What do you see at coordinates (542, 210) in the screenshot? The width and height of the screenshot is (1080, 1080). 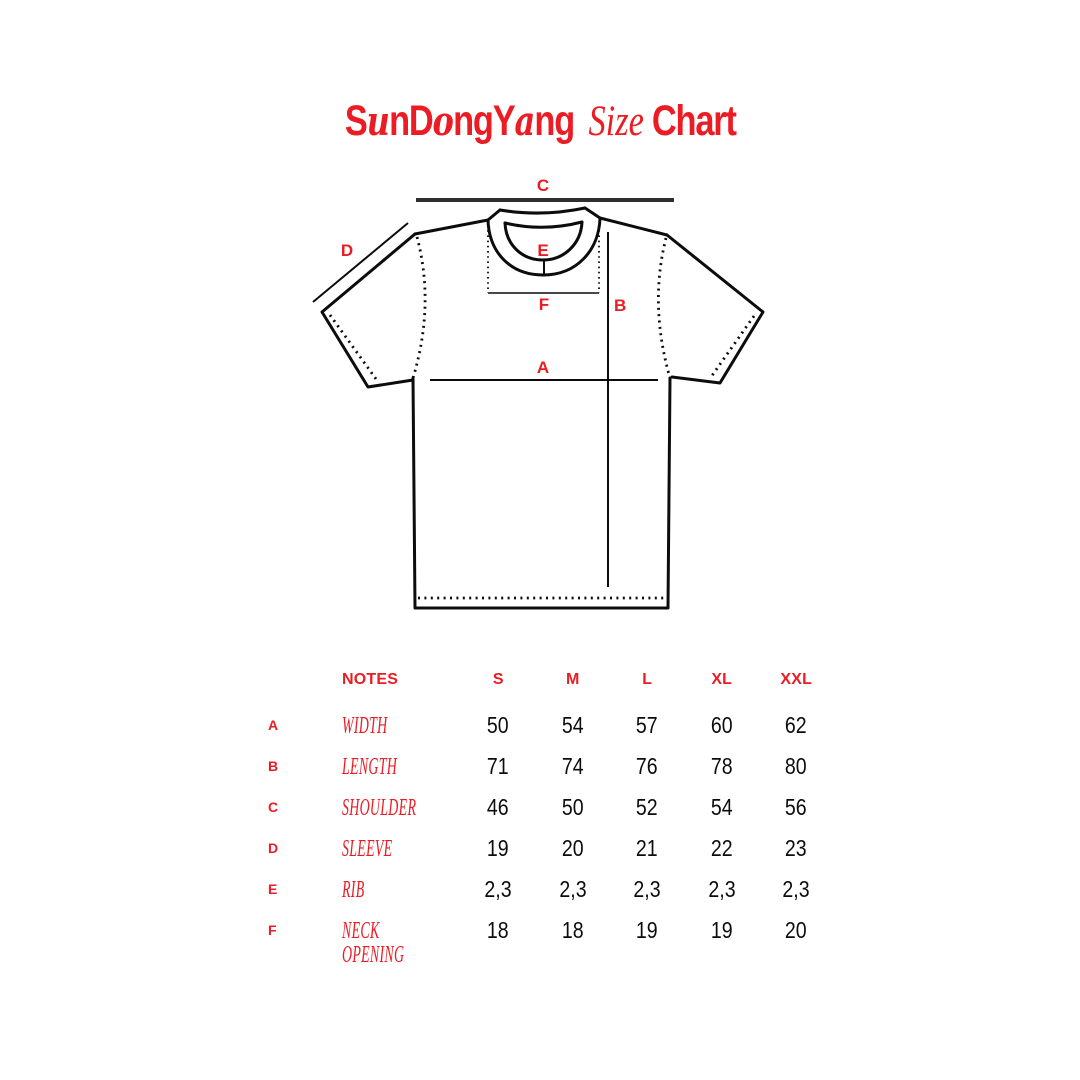 I see `collar-top-arc` at bounding box center [542, 210].